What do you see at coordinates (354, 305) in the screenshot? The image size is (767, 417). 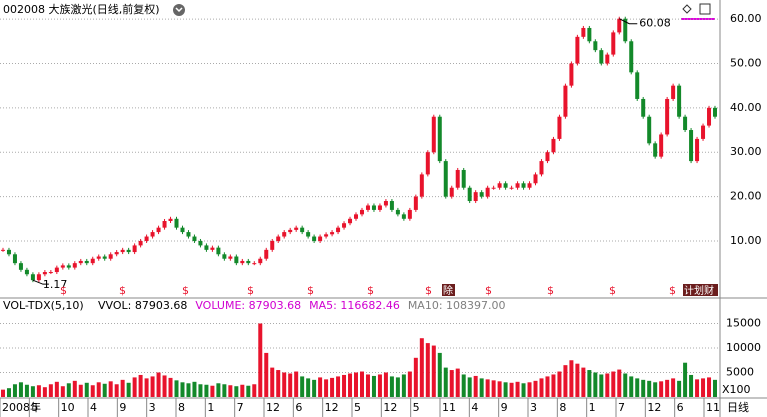 I see `legend-item: MA5: 116682.46` at bounding box center [354, 305].